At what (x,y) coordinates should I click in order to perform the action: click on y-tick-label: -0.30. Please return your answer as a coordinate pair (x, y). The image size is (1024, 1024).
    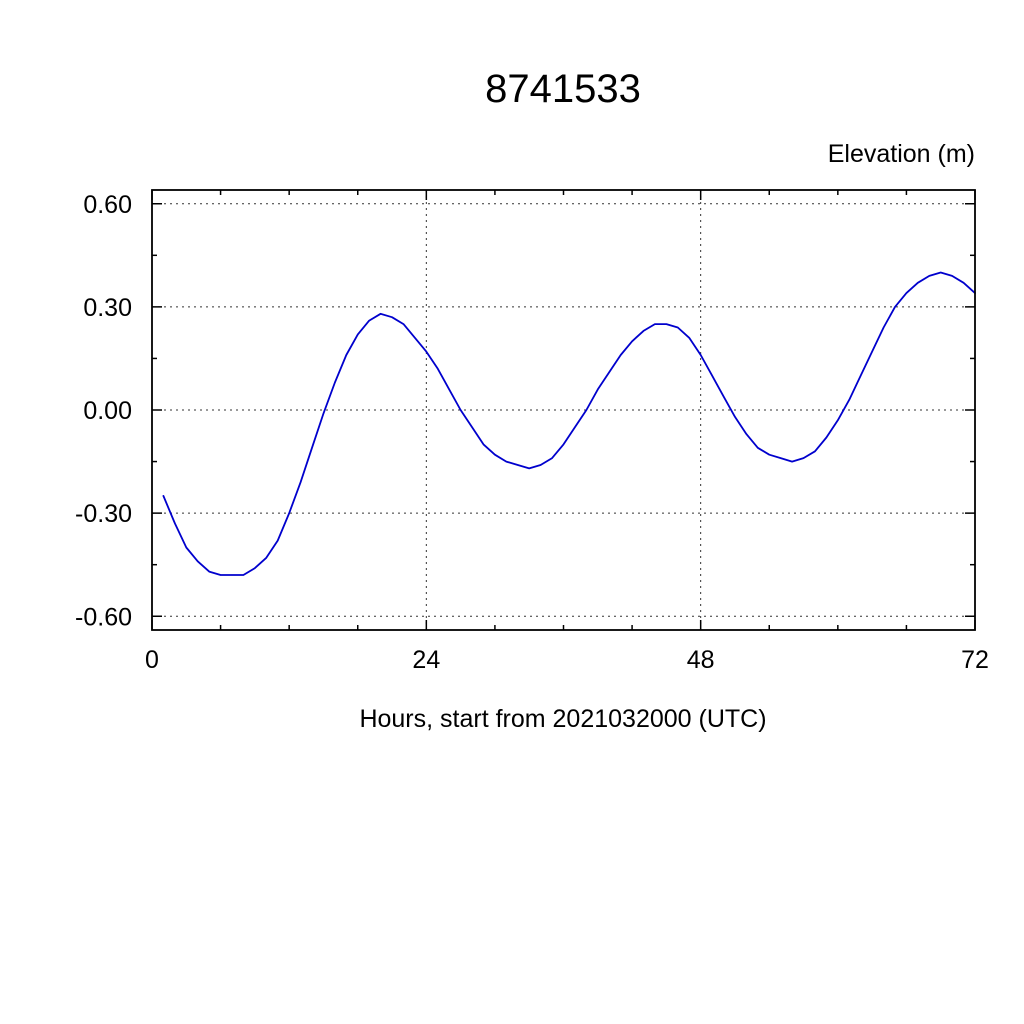
    Looking at the image, I should click on (103, 514).